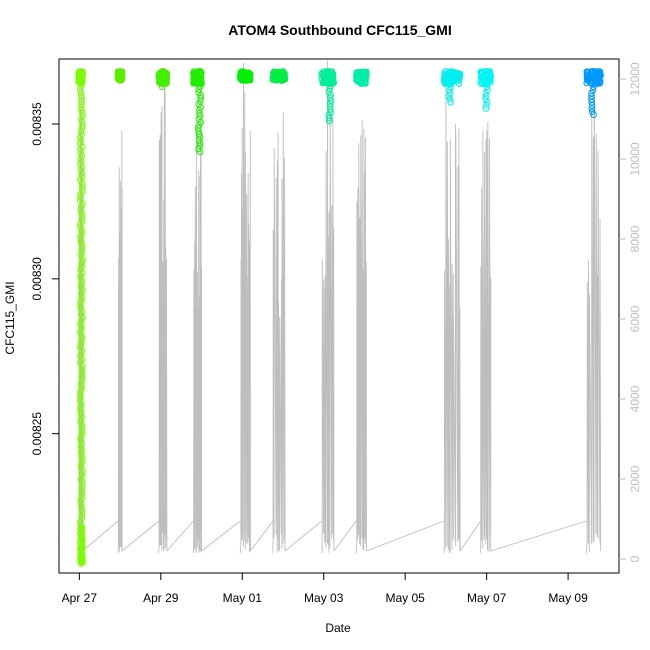  What do you see at coordinates (487, 598) in the screenshot?
I see `x-tick-label: May 07` at bounding box center [487, 598].